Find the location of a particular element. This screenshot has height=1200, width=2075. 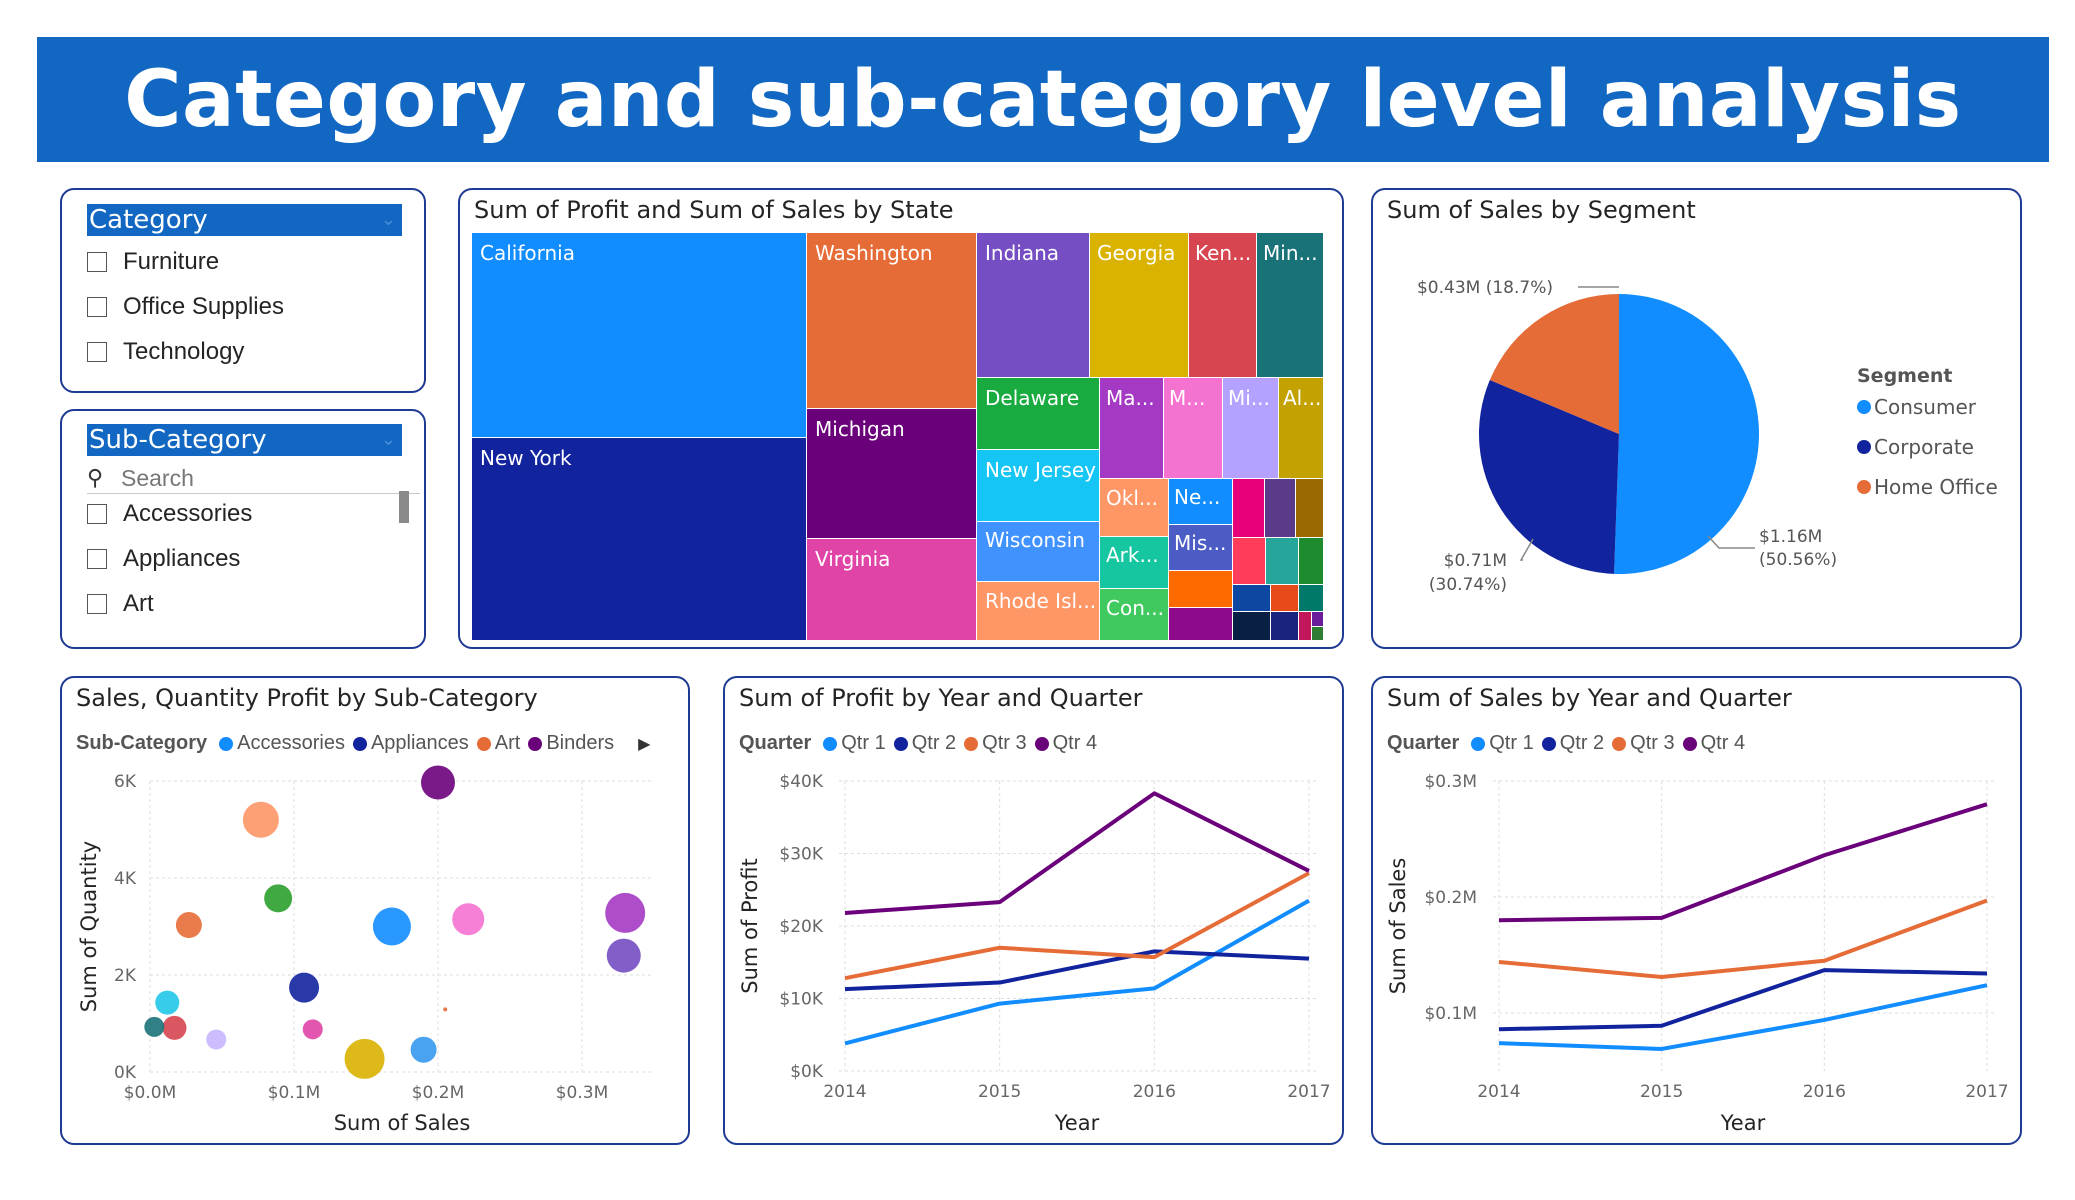

legend-label-home-office: Home Office is located at coordinates (1936, 487).